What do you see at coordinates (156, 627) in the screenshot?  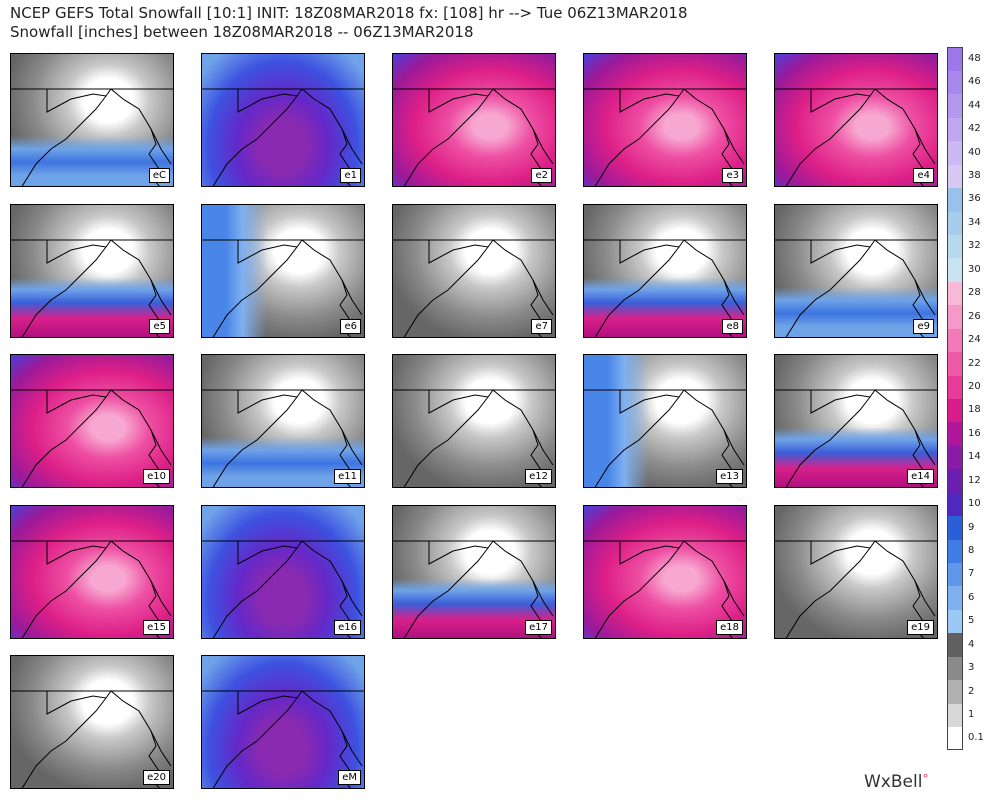 I see `panel-label: e15` at bounding box center [156, 627].